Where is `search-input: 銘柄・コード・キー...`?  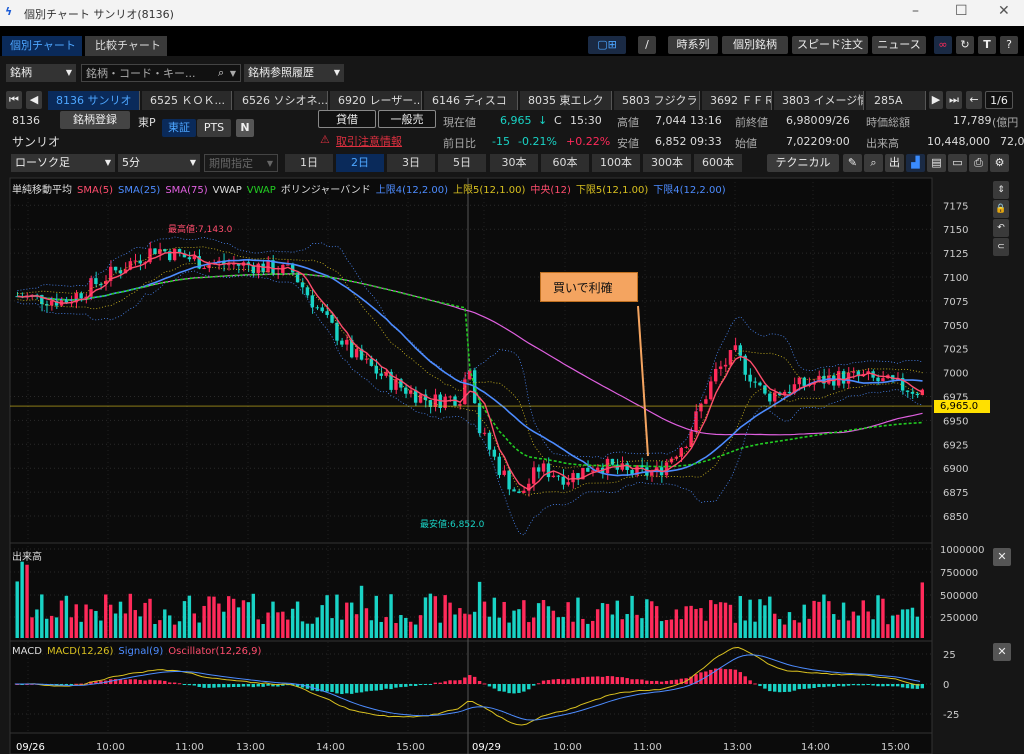 search-input: 銘柄・コード・キー... is located at coordinates (161, 73).